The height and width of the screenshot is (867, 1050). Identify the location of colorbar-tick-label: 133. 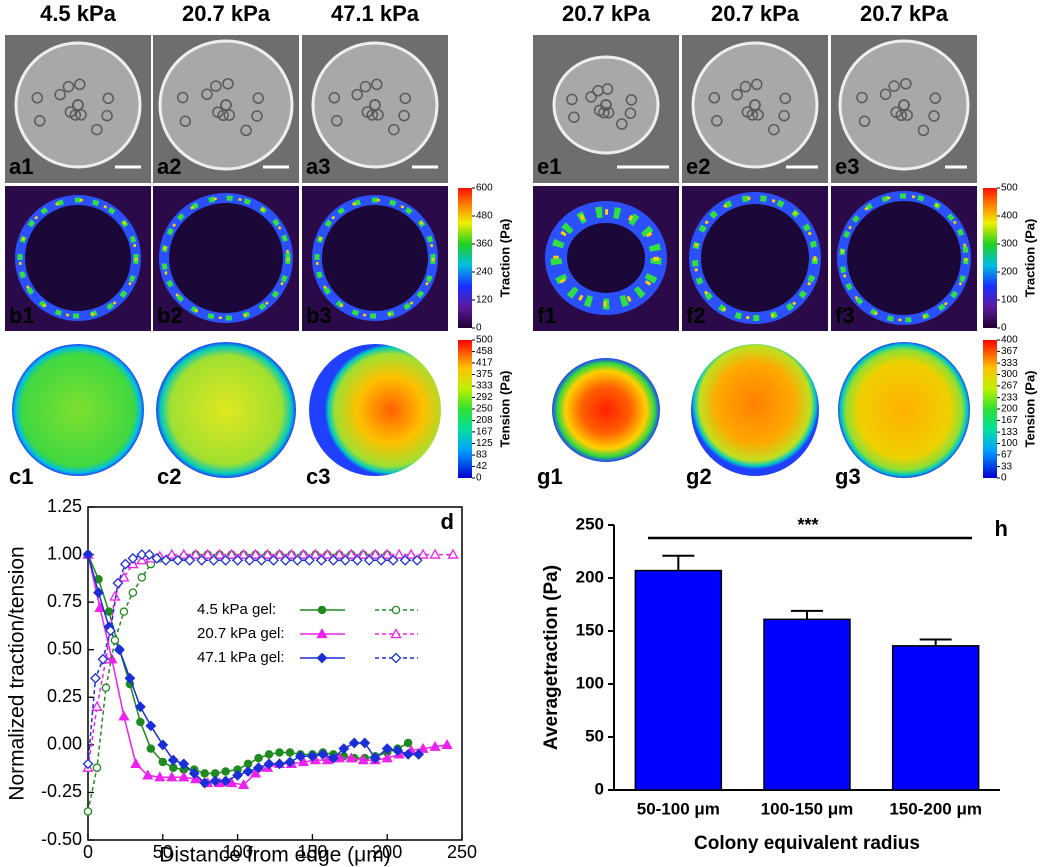
(1009, 432).